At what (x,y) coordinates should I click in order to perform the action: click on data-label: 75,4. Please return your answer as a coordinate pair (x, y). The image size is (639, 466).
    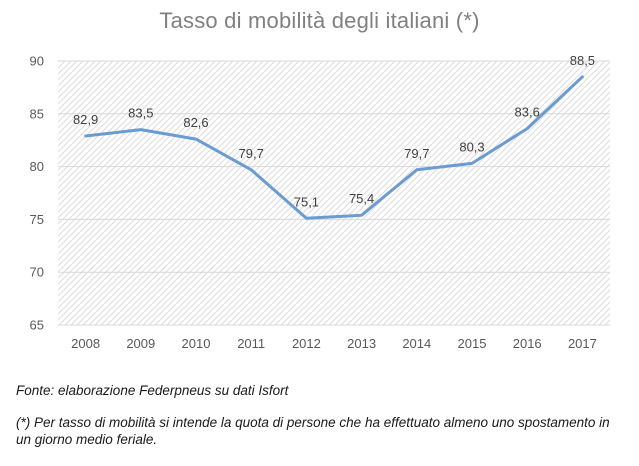
    Looking at the image, I should click on (361, 198).